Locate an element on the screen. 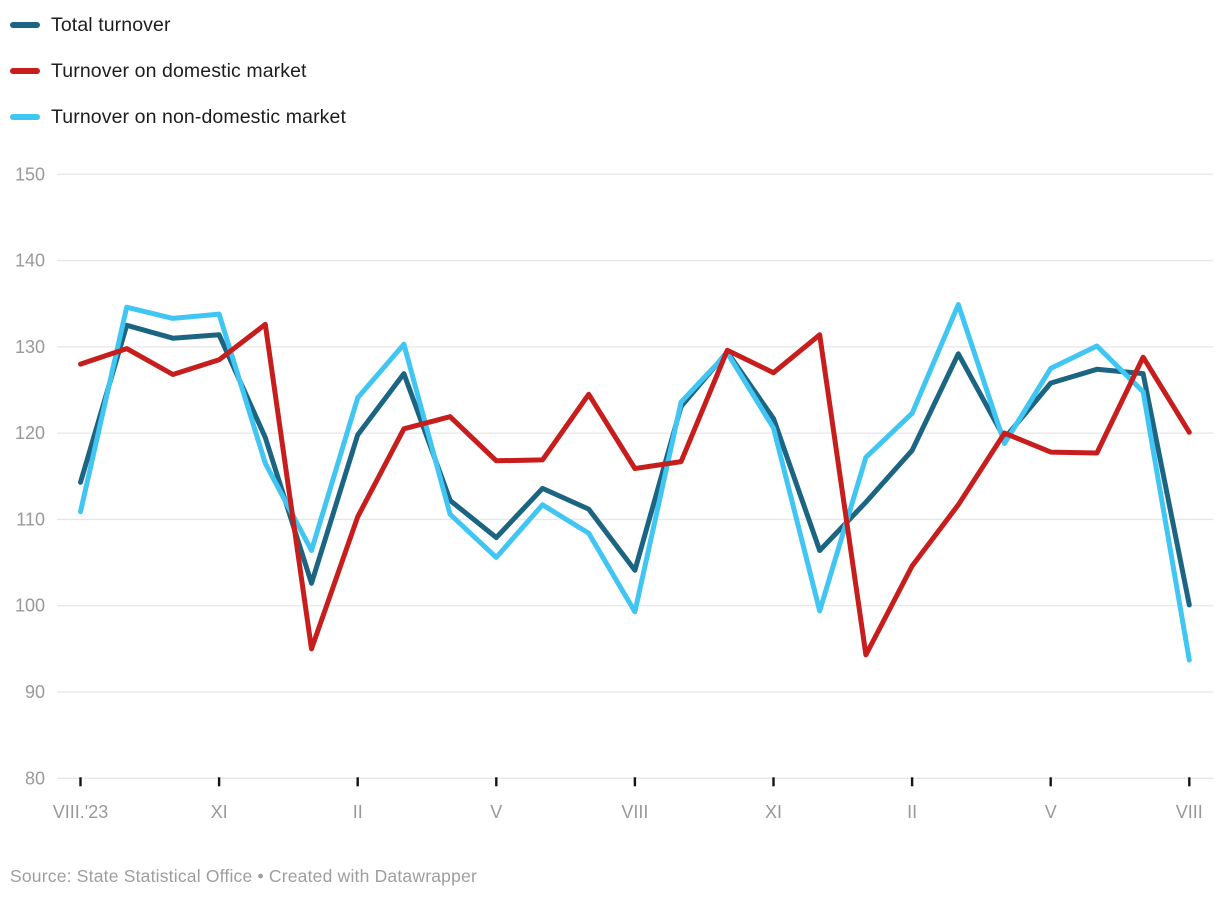 The width and height of the screenshot is (1220, 902). y-axis-label: 80 is located at coordinates (35, 778).